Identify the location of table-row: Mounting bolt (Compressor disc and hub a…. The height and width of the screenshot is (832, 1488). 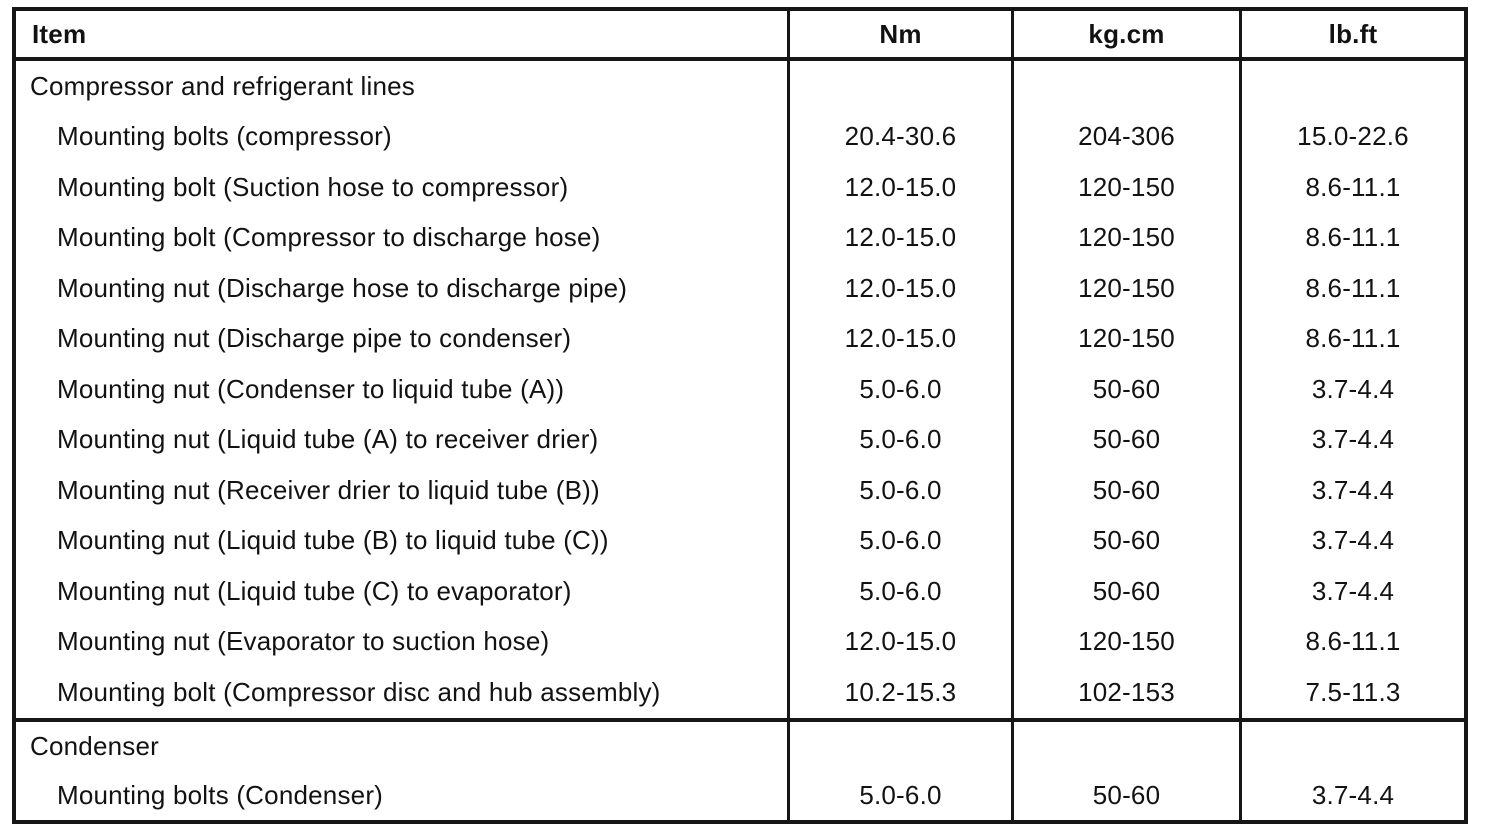
(740, 692).